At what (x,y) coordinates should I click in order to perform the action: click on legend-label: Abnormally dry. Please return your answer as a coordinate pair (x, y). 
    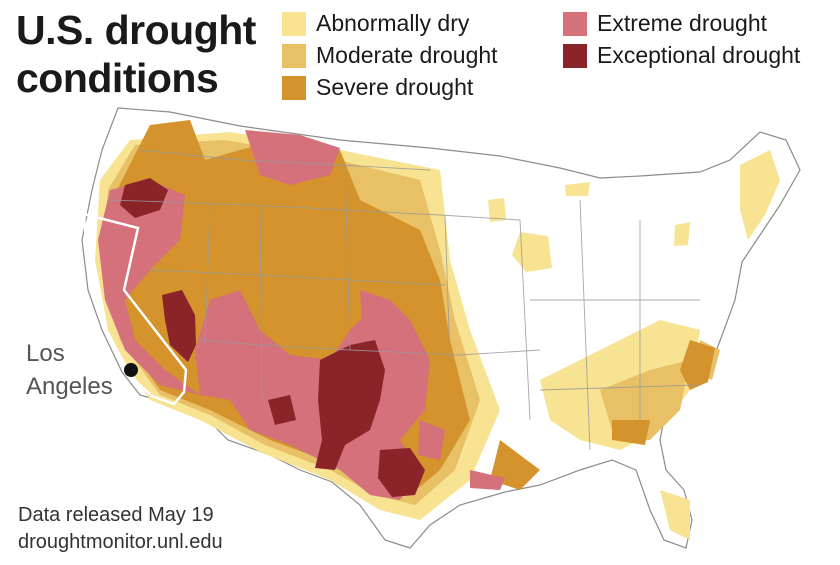
    Looking at the image, I should click on (393, 23).